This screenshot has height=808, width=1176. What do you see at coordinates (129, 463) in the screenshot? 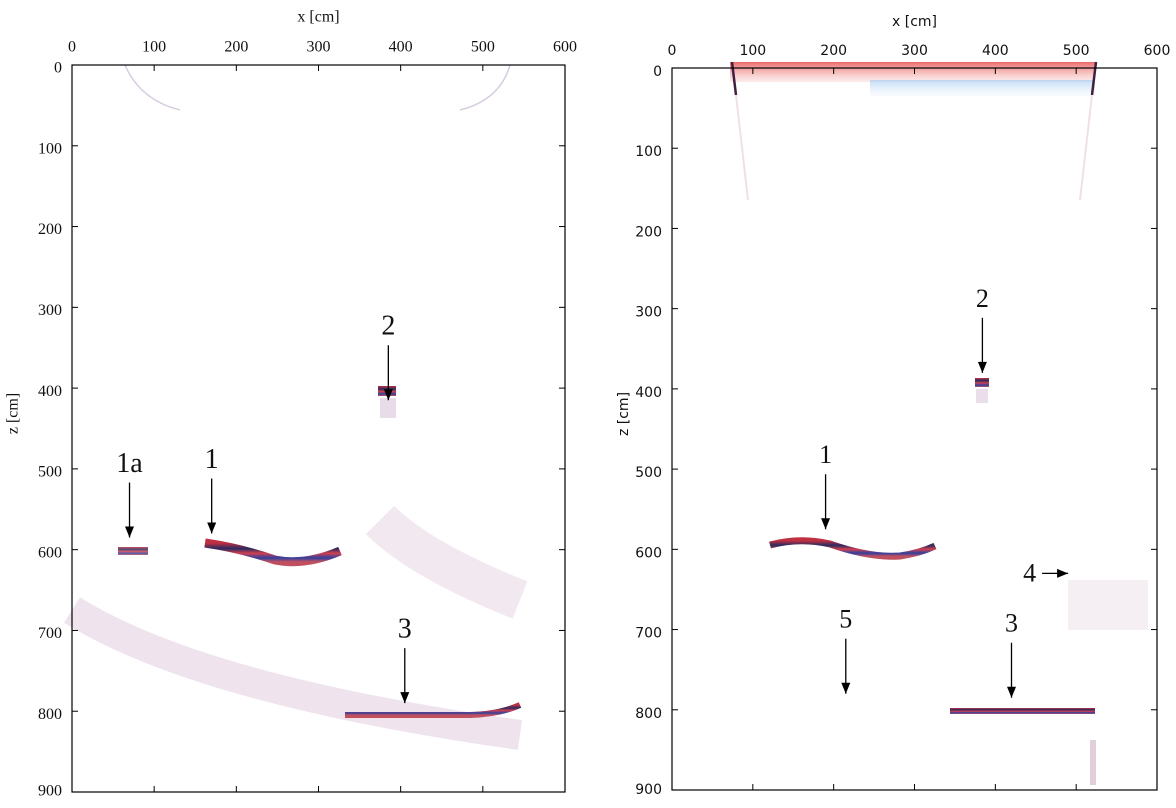
I see `annotation-label: 1a` at bounding box center [129, 463].